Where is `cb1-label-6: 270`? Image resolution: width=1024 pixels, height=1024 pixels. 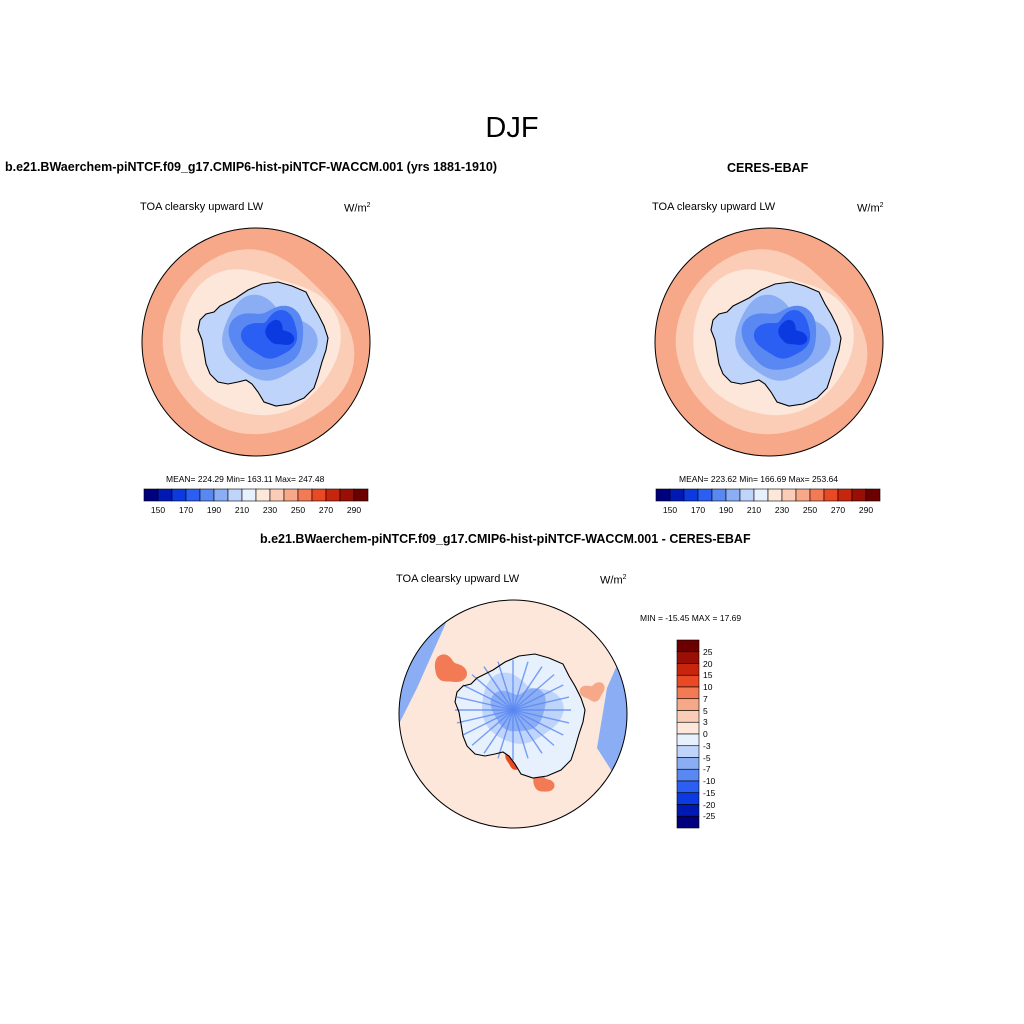
cb1-label-6: 270 is located at coordinates (326, 510).